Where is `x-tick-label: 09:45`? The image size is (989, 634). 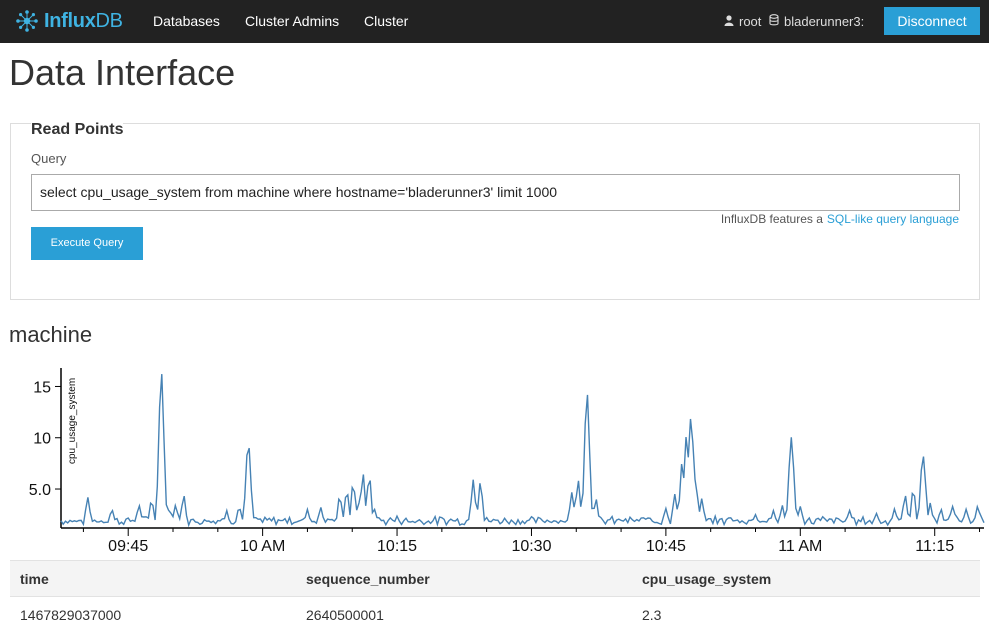
x-tick-label: 09:45 is located at coordinates (128, 546).